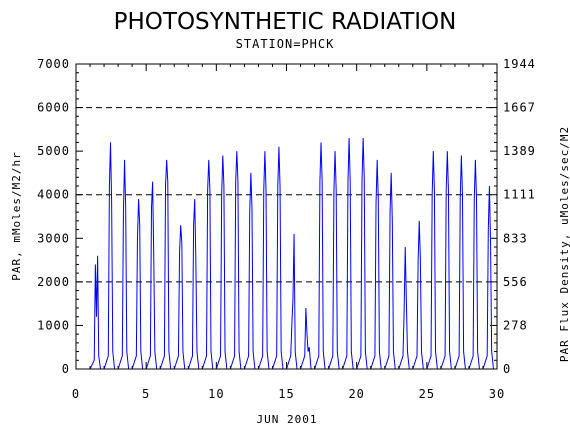 This screenshot has width=570, height=430. What do you see at coordinates (53, 282) in the screenshot?
I see `y-tick-label-left: 2000` at bounding box center [53, 282].